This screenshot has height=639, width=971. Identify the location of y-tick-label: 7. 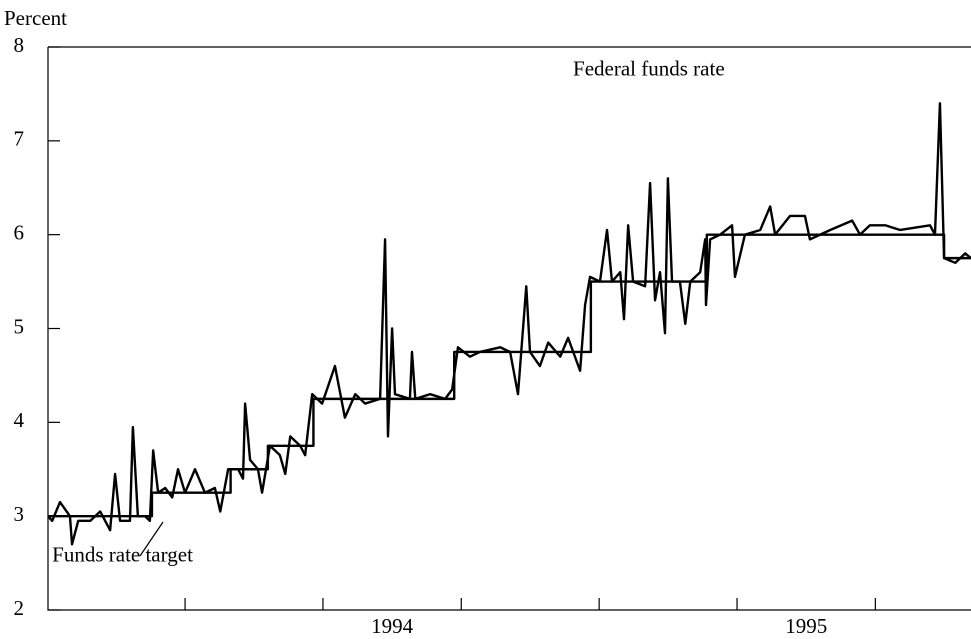
(19, 139).